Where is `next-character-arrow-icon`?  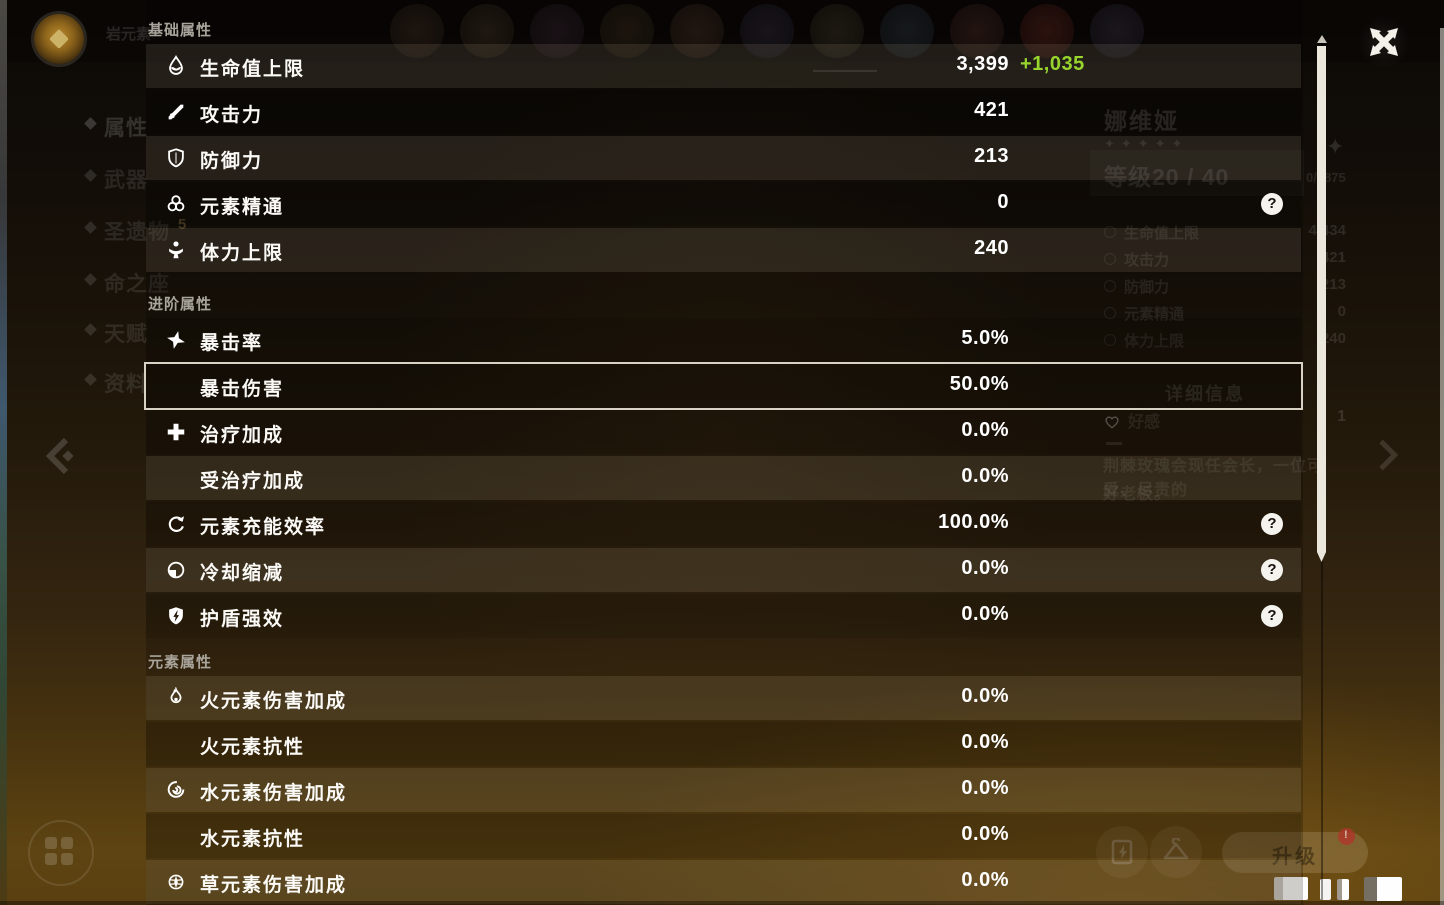 next-character-arrow-icon is located at coordinates (1387, 455).